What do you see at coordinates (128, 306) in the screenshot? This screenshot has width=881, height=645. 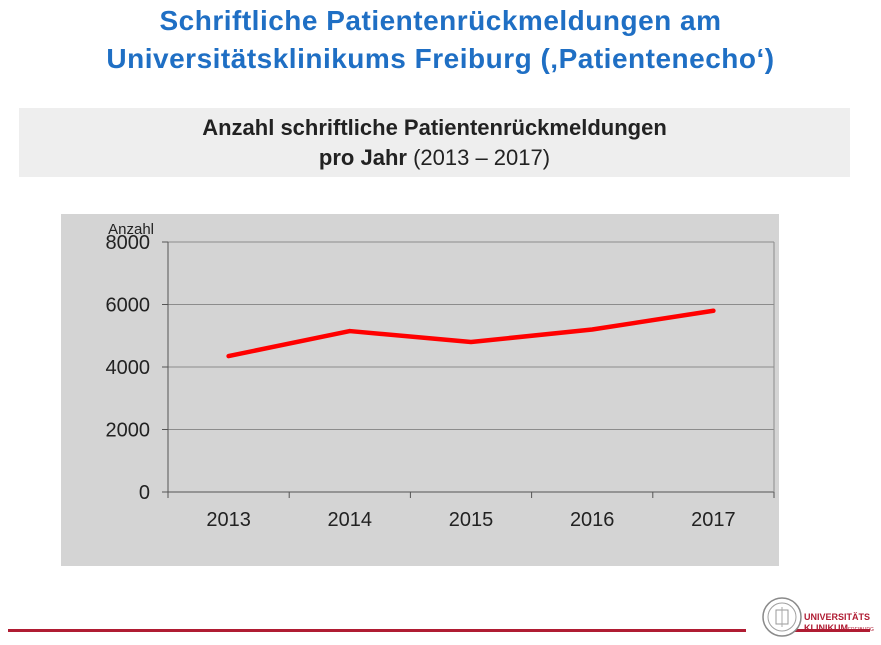 I see `y-tick-label: 6000` at bounding box center [128, 306].